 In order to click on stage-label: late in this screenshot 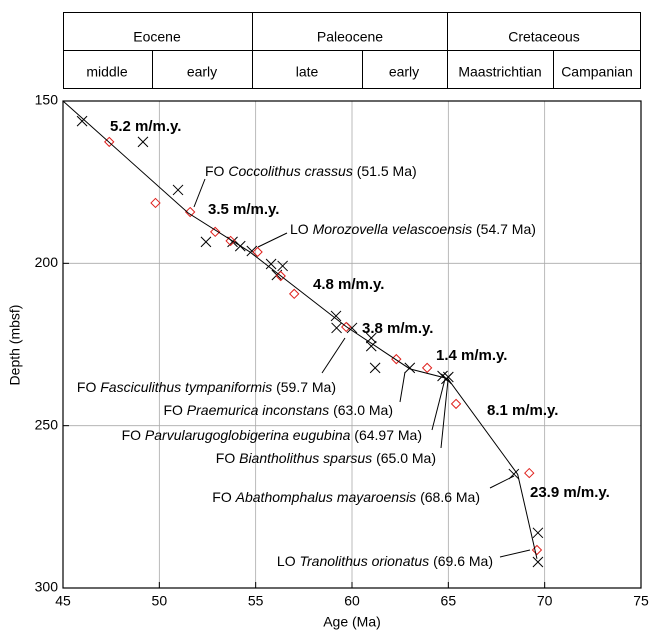, I will do `click(307, 72)`.